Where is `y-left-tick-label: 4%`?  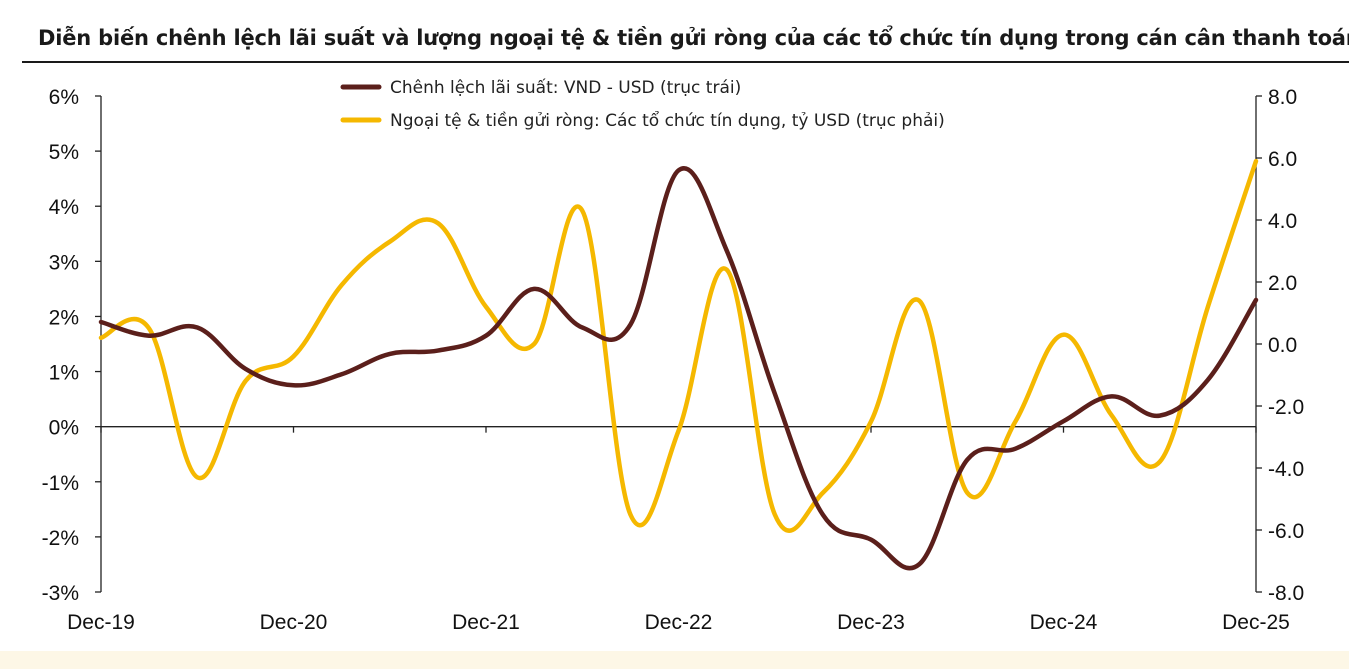
y-left-tick-label: 4% is located at coordinates (64, 207).